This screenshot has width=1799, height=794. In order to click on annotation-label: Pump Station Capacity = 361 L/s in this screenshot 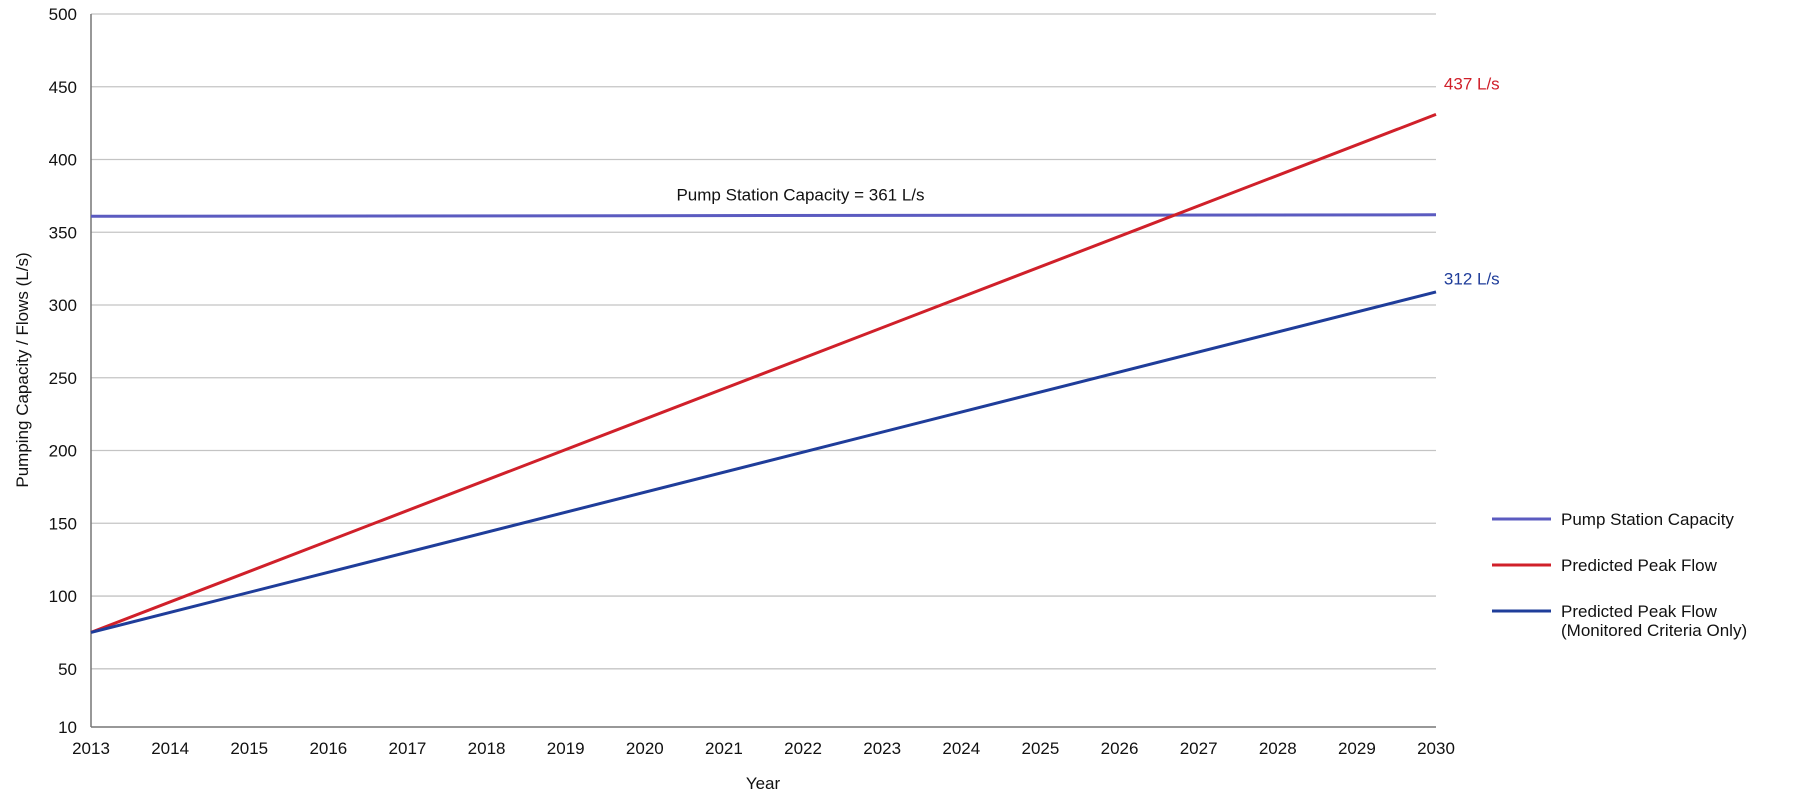, I will do `click(800, 194)`.